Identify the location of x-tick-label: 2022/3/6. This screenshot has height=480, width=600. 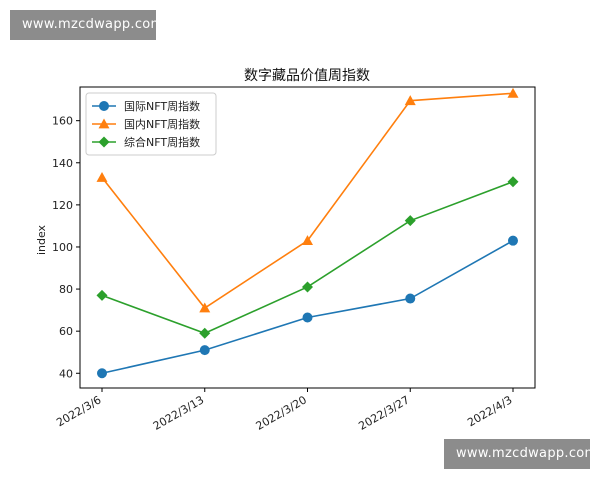
(78, 411).